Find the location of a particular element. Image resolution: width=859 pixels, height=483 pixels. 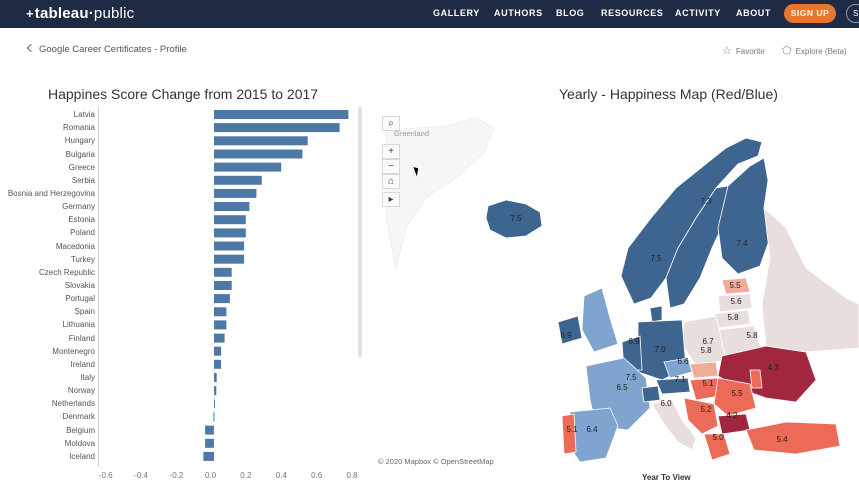

romania-shape is located at coordinates (735, 397).